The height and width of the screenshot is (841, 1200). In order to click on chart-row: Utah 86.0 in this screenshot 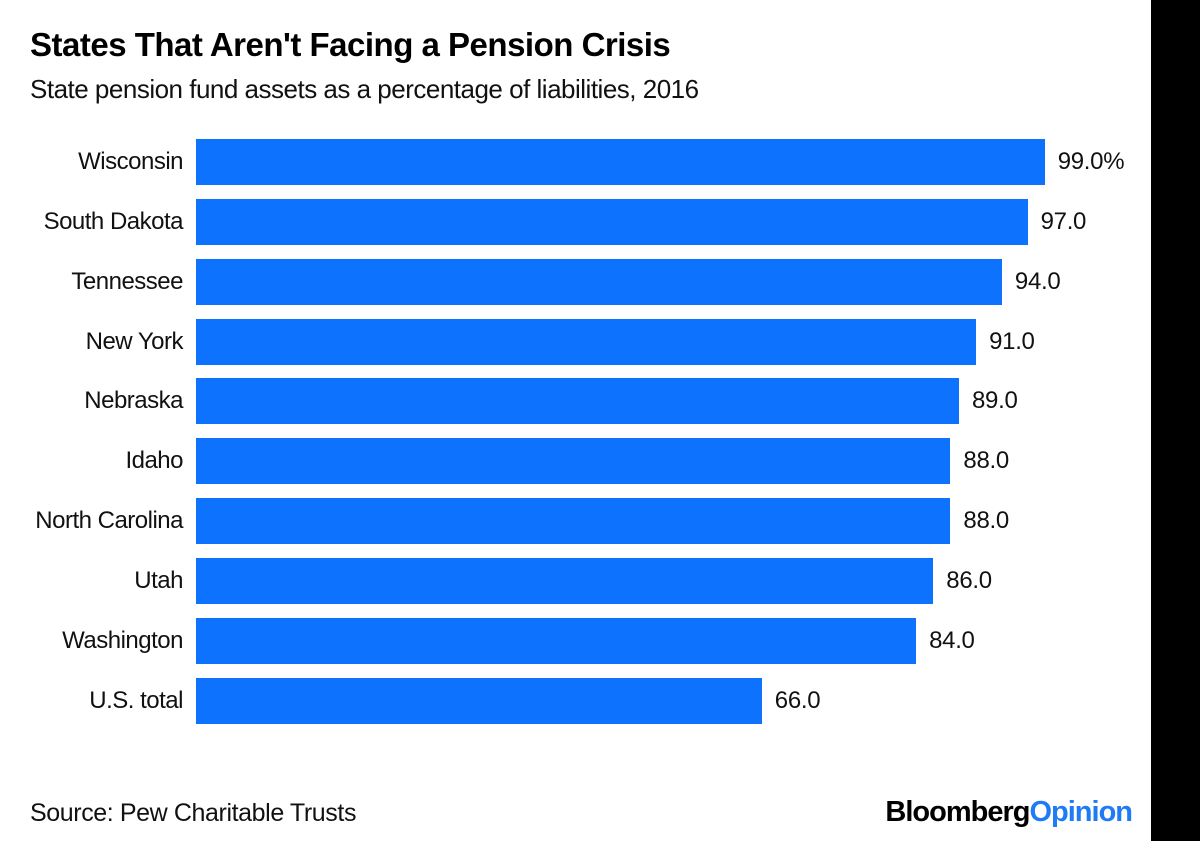, I will do `click(575, 580)`.